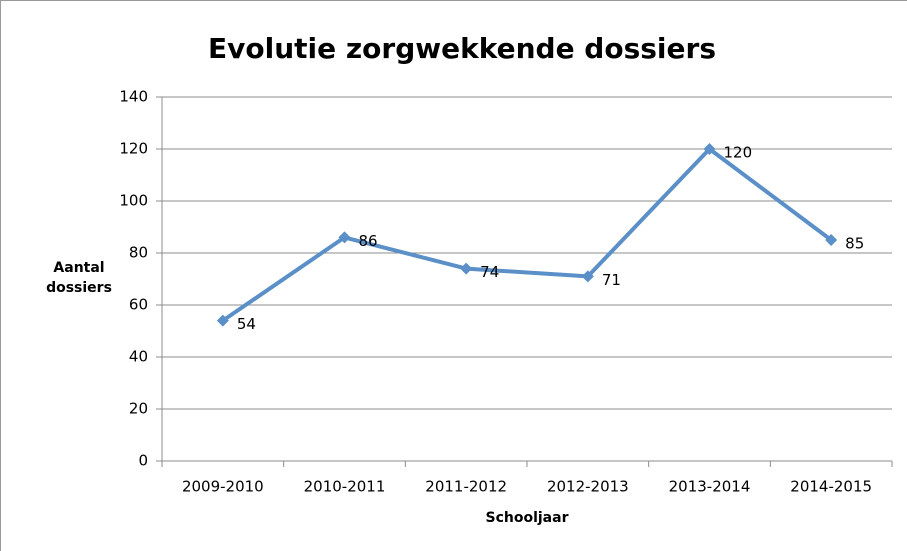 This screenshot has height=551, width=907. What do you see at coordinates (462, 48) in the screenshot?
I see `chart-title: Evolutie zorgwekkende dossiers` at bounding box center [462, 48].